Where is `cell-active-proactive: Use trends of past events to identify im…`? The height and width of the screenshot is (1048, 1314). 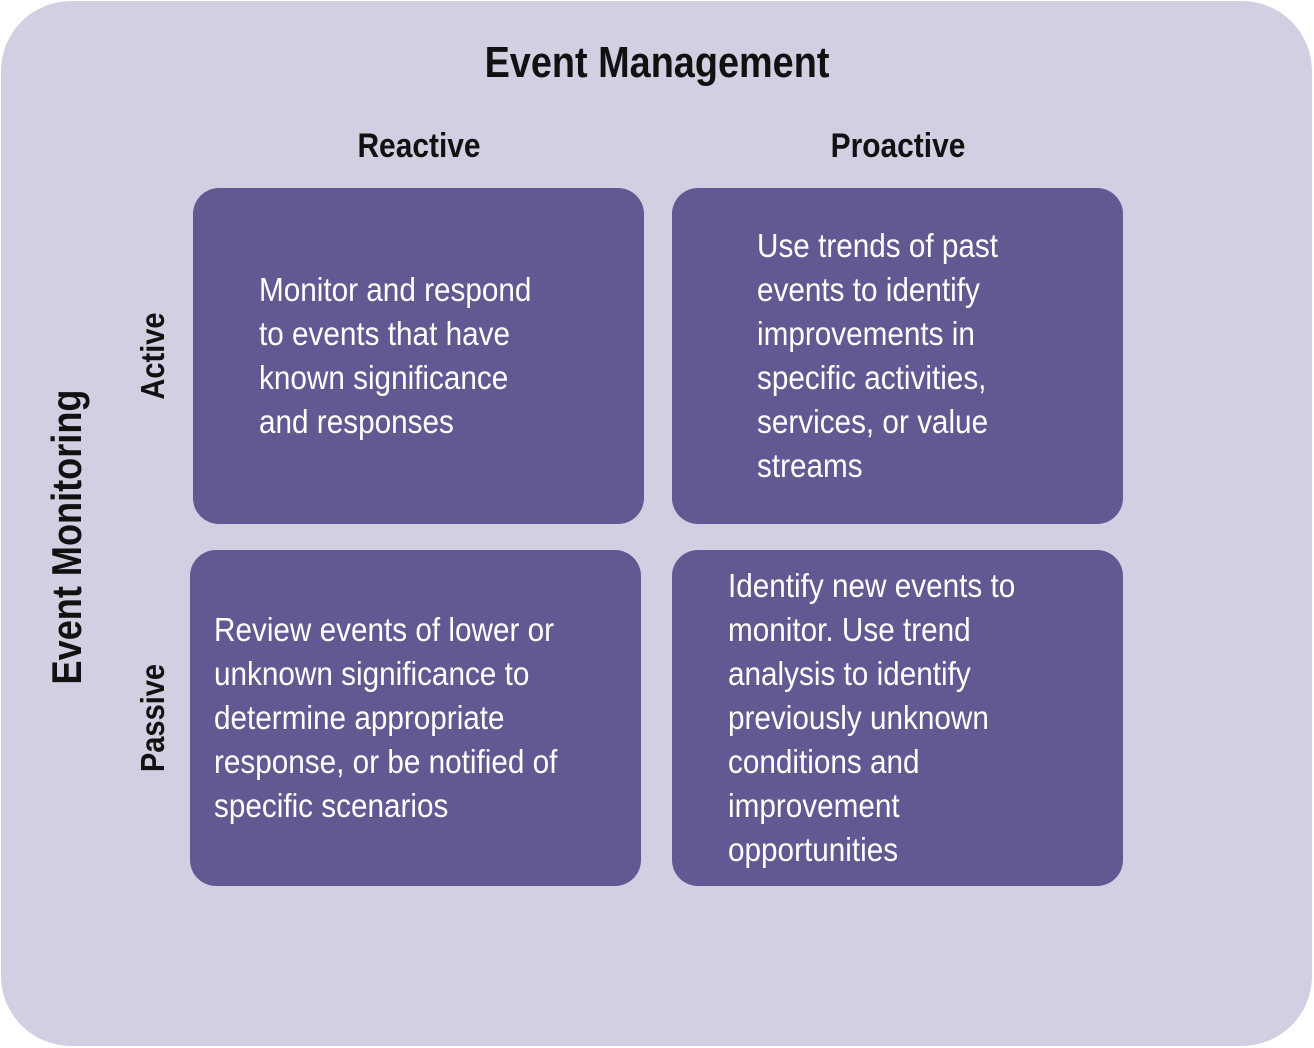 cell-active-proactive: Use trends of past events to identify im… is located at coordinates (897, 356).